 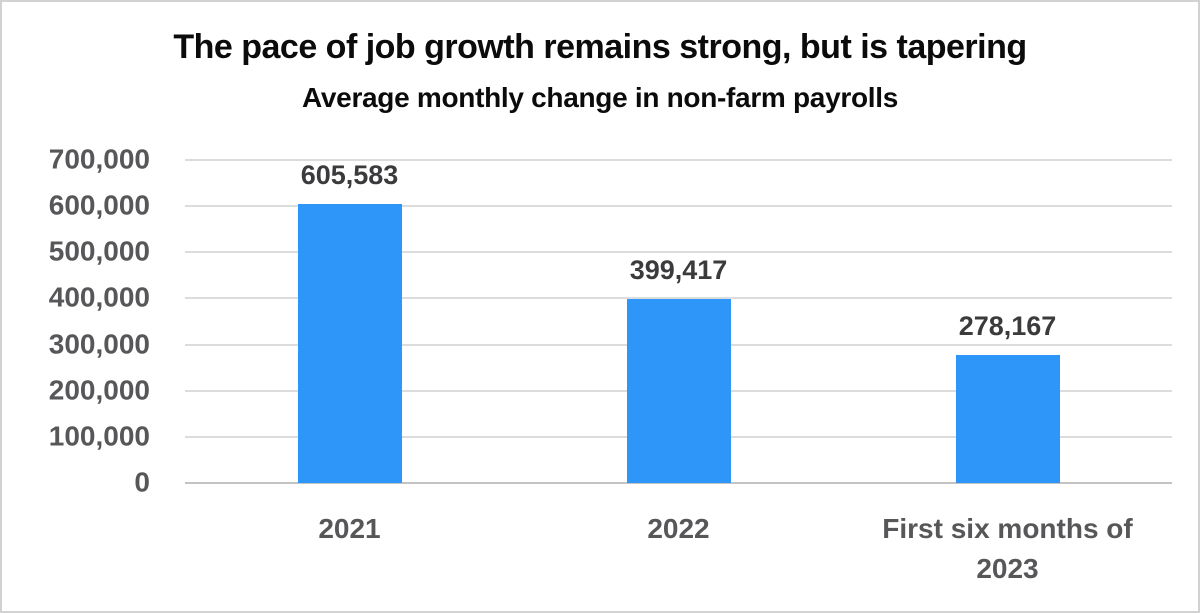 I want to click on y-axis-tick-label: 0, so click(x=142, y=482).